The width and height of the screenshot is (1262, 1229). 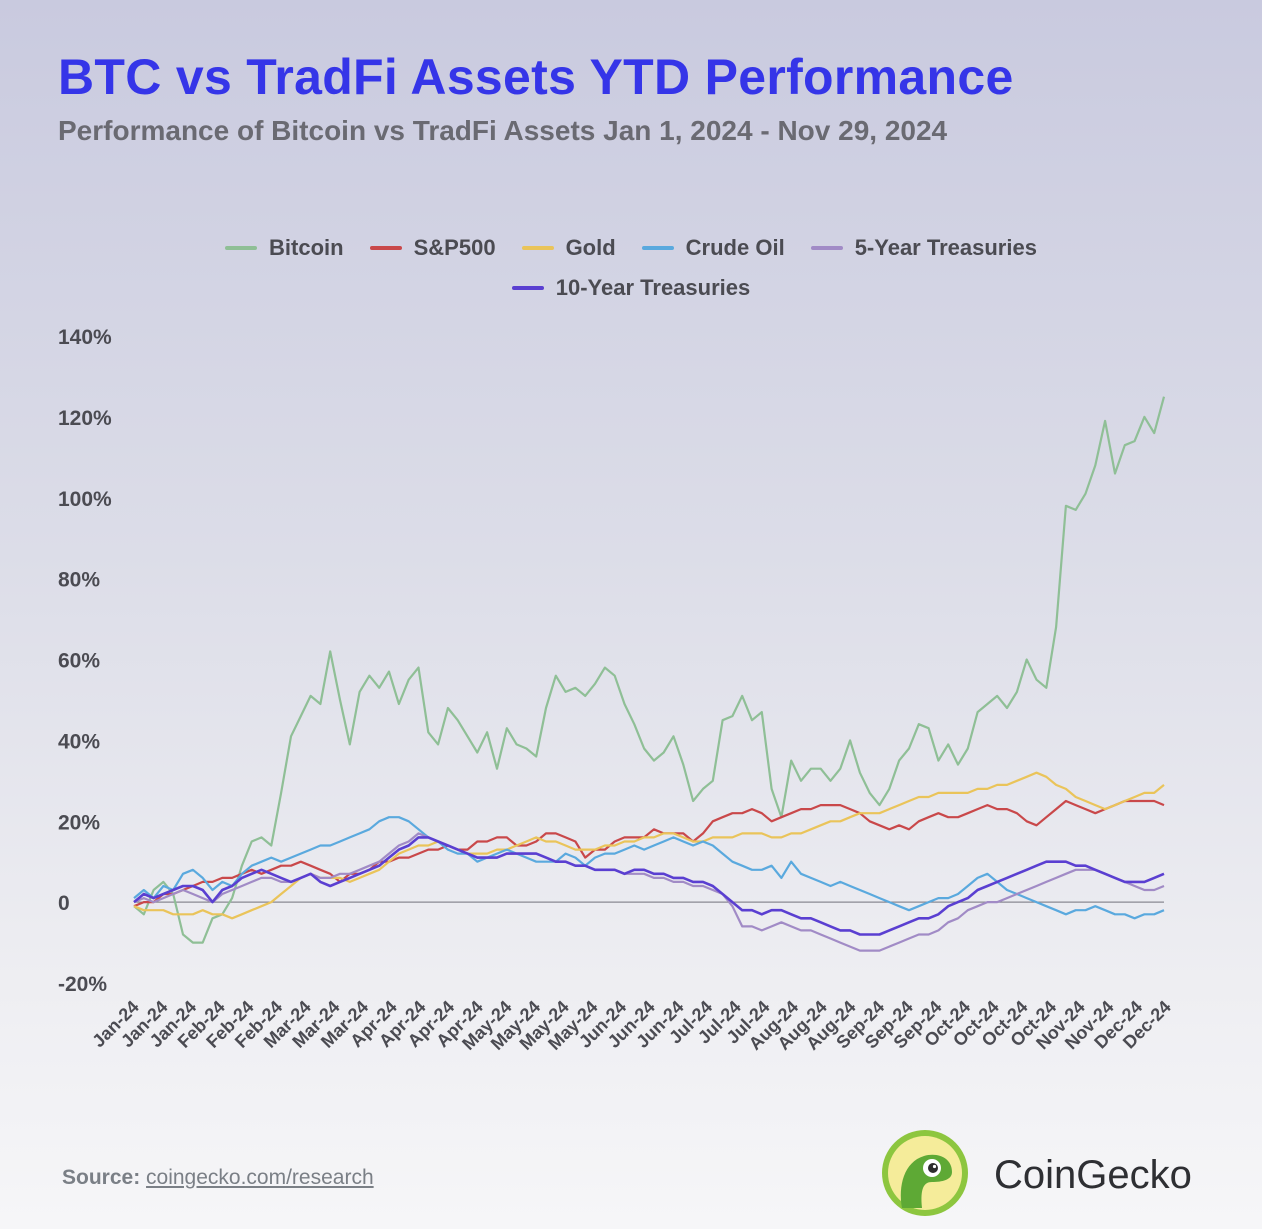 What do you see at coordinates (82, 984) in the screenshot?
I see `y-tick-label: -20%` at bounding box center [82, 984].